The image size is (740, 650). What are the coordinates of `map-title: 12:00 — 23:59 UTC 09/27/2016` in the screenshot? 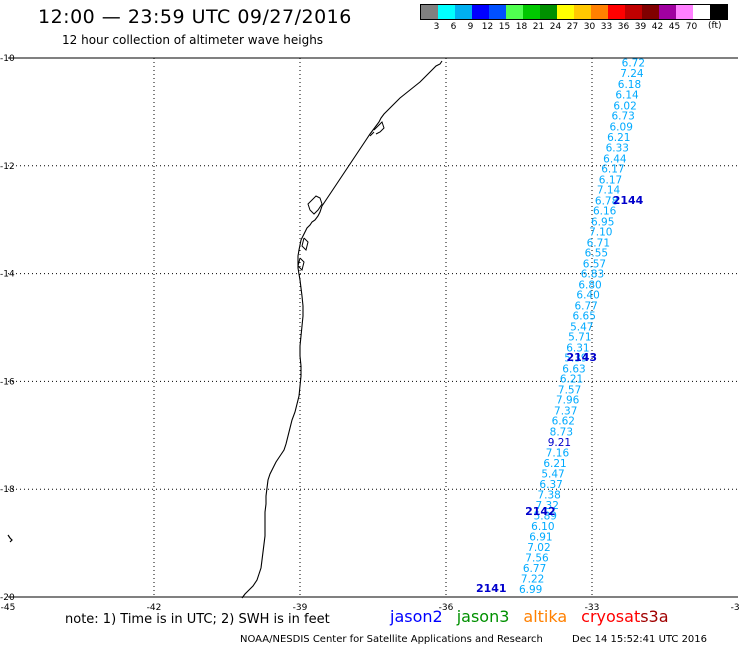 It's located at (195, 17).